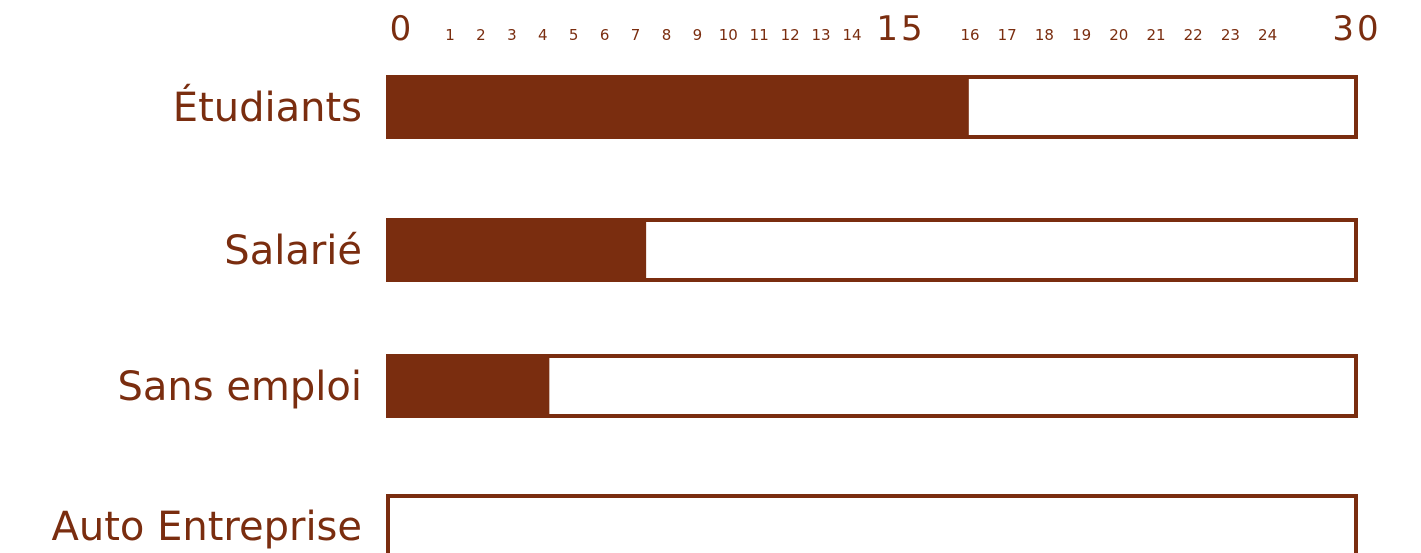 Image resolution: width=1421 pixels, height=553 pixels. I want to click on bar-row: Salarié, so click(791, 250).